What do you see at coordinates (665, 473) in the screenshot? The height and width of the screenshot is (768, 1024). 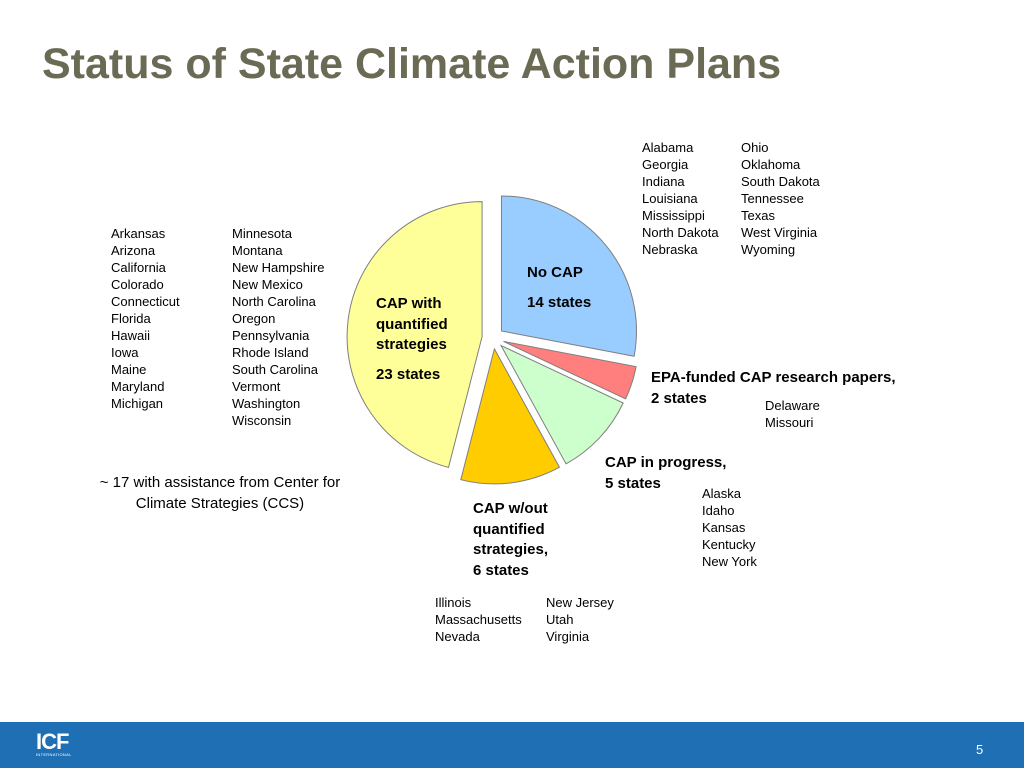 I see `slice-label-in-progress: CAP in progress, 5 states` at bounding box center [665, 473].